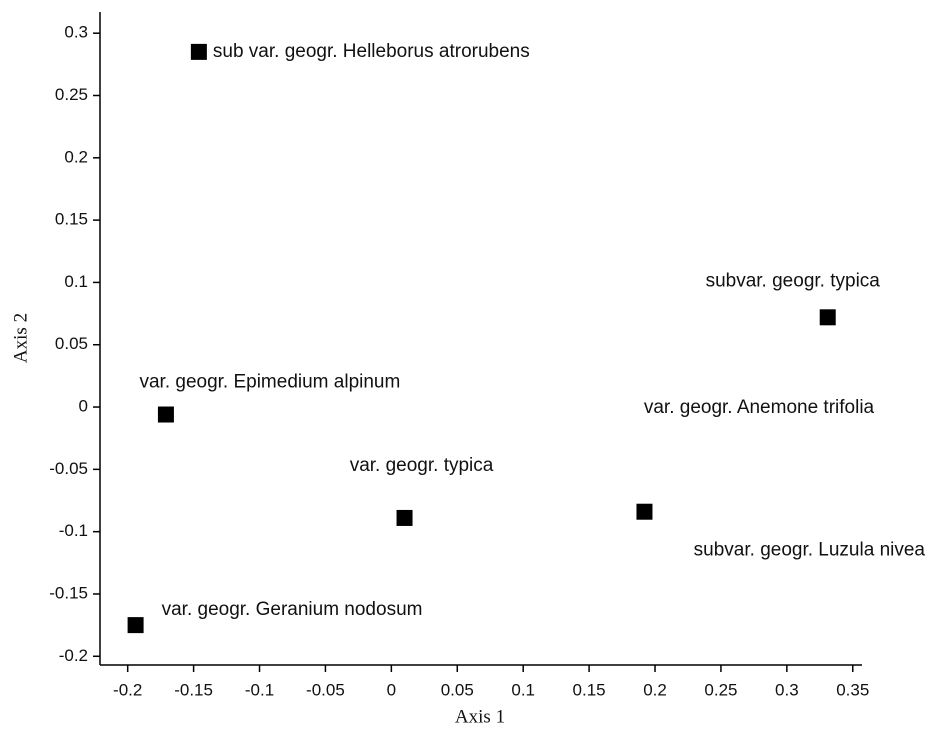 The image size is (928, 730). What do you see at coordinates (480, 716) in the screenshot?
I see `x-axis-title: Axis 1` at bounding box center [480, 716].